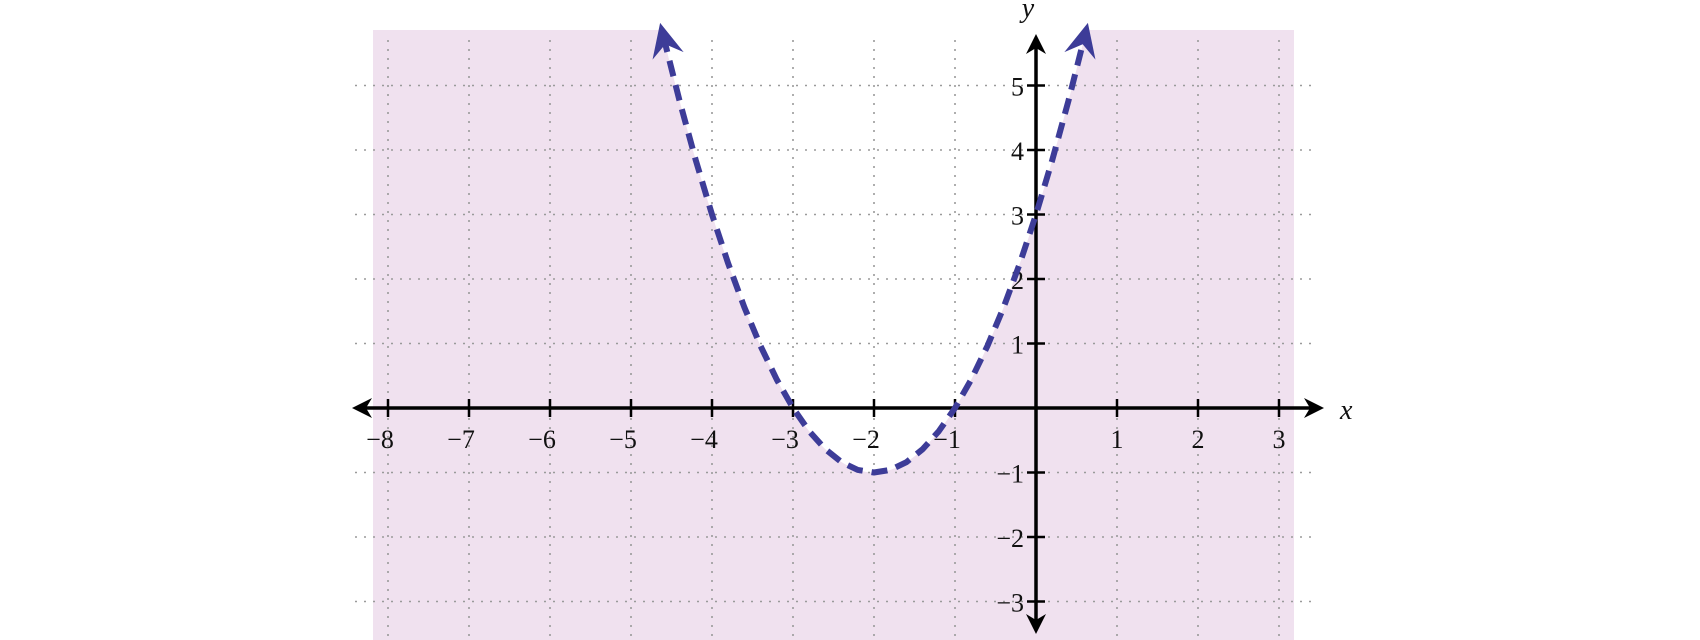  I want to click on y-tick-label: −1, so click(1010, 474).